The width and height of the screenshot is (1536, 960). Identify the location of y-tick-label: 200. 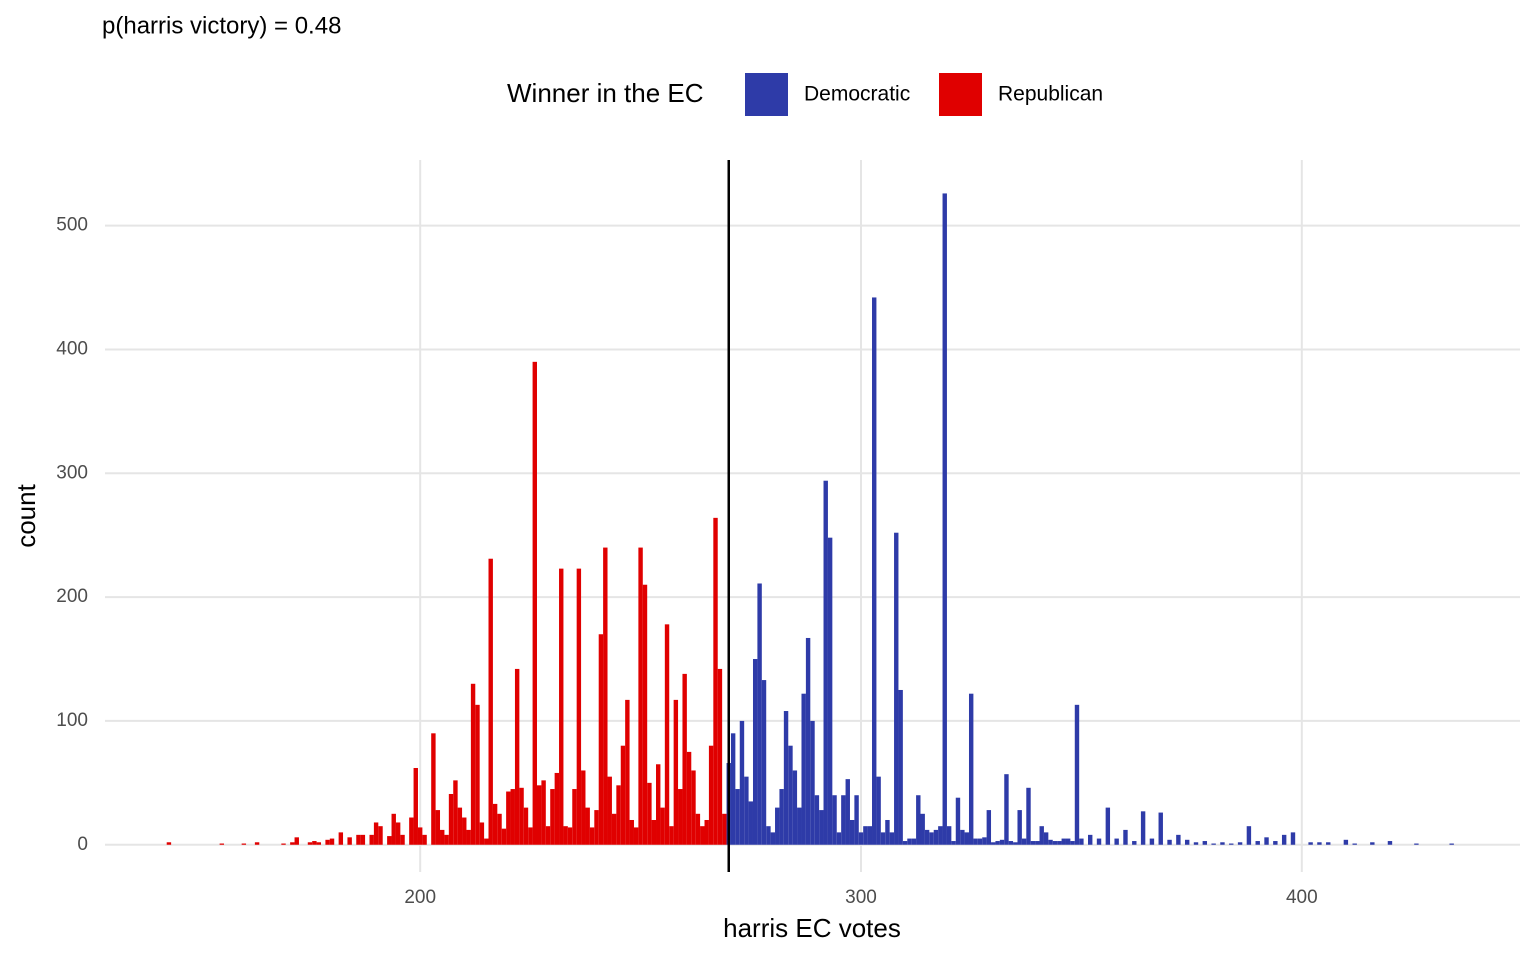
(72, 596).